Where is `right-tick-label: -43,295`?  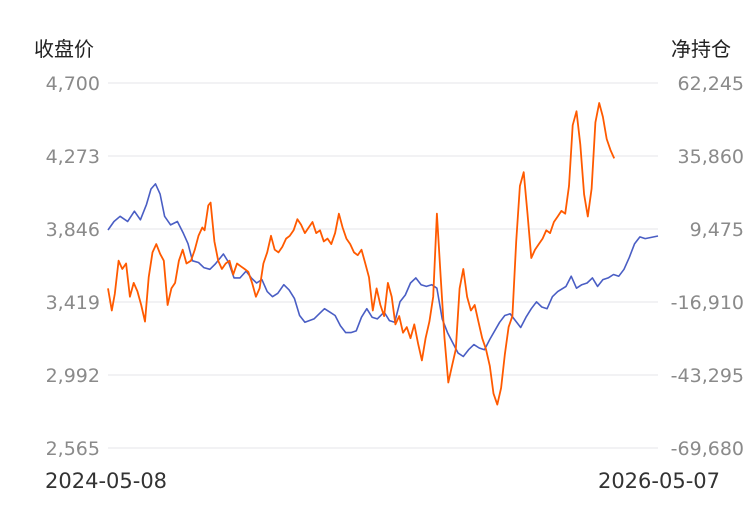 right-tick-label: -43,295 is located at coordinates (707, 376).